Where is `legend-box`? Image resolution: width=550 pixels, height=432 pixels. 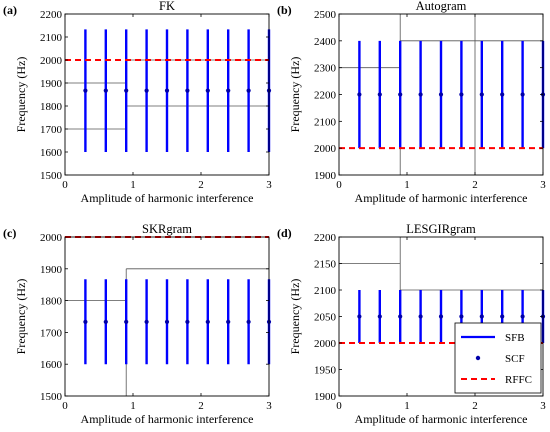 legend-box is located at coordinates (498, 358).